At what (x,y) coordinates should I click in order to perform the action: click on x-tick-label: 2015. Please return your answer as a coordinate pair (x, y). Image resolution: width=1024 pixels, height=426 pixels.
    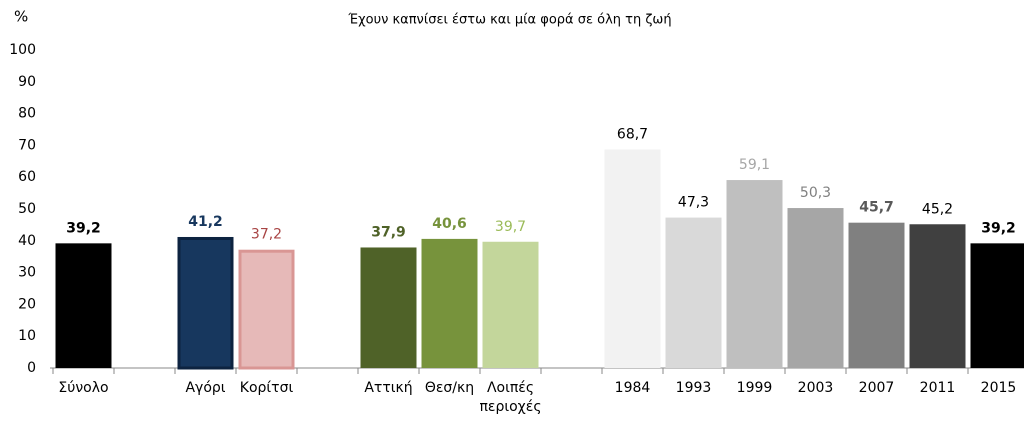
    Looking at the image, I should click on (998, 388).